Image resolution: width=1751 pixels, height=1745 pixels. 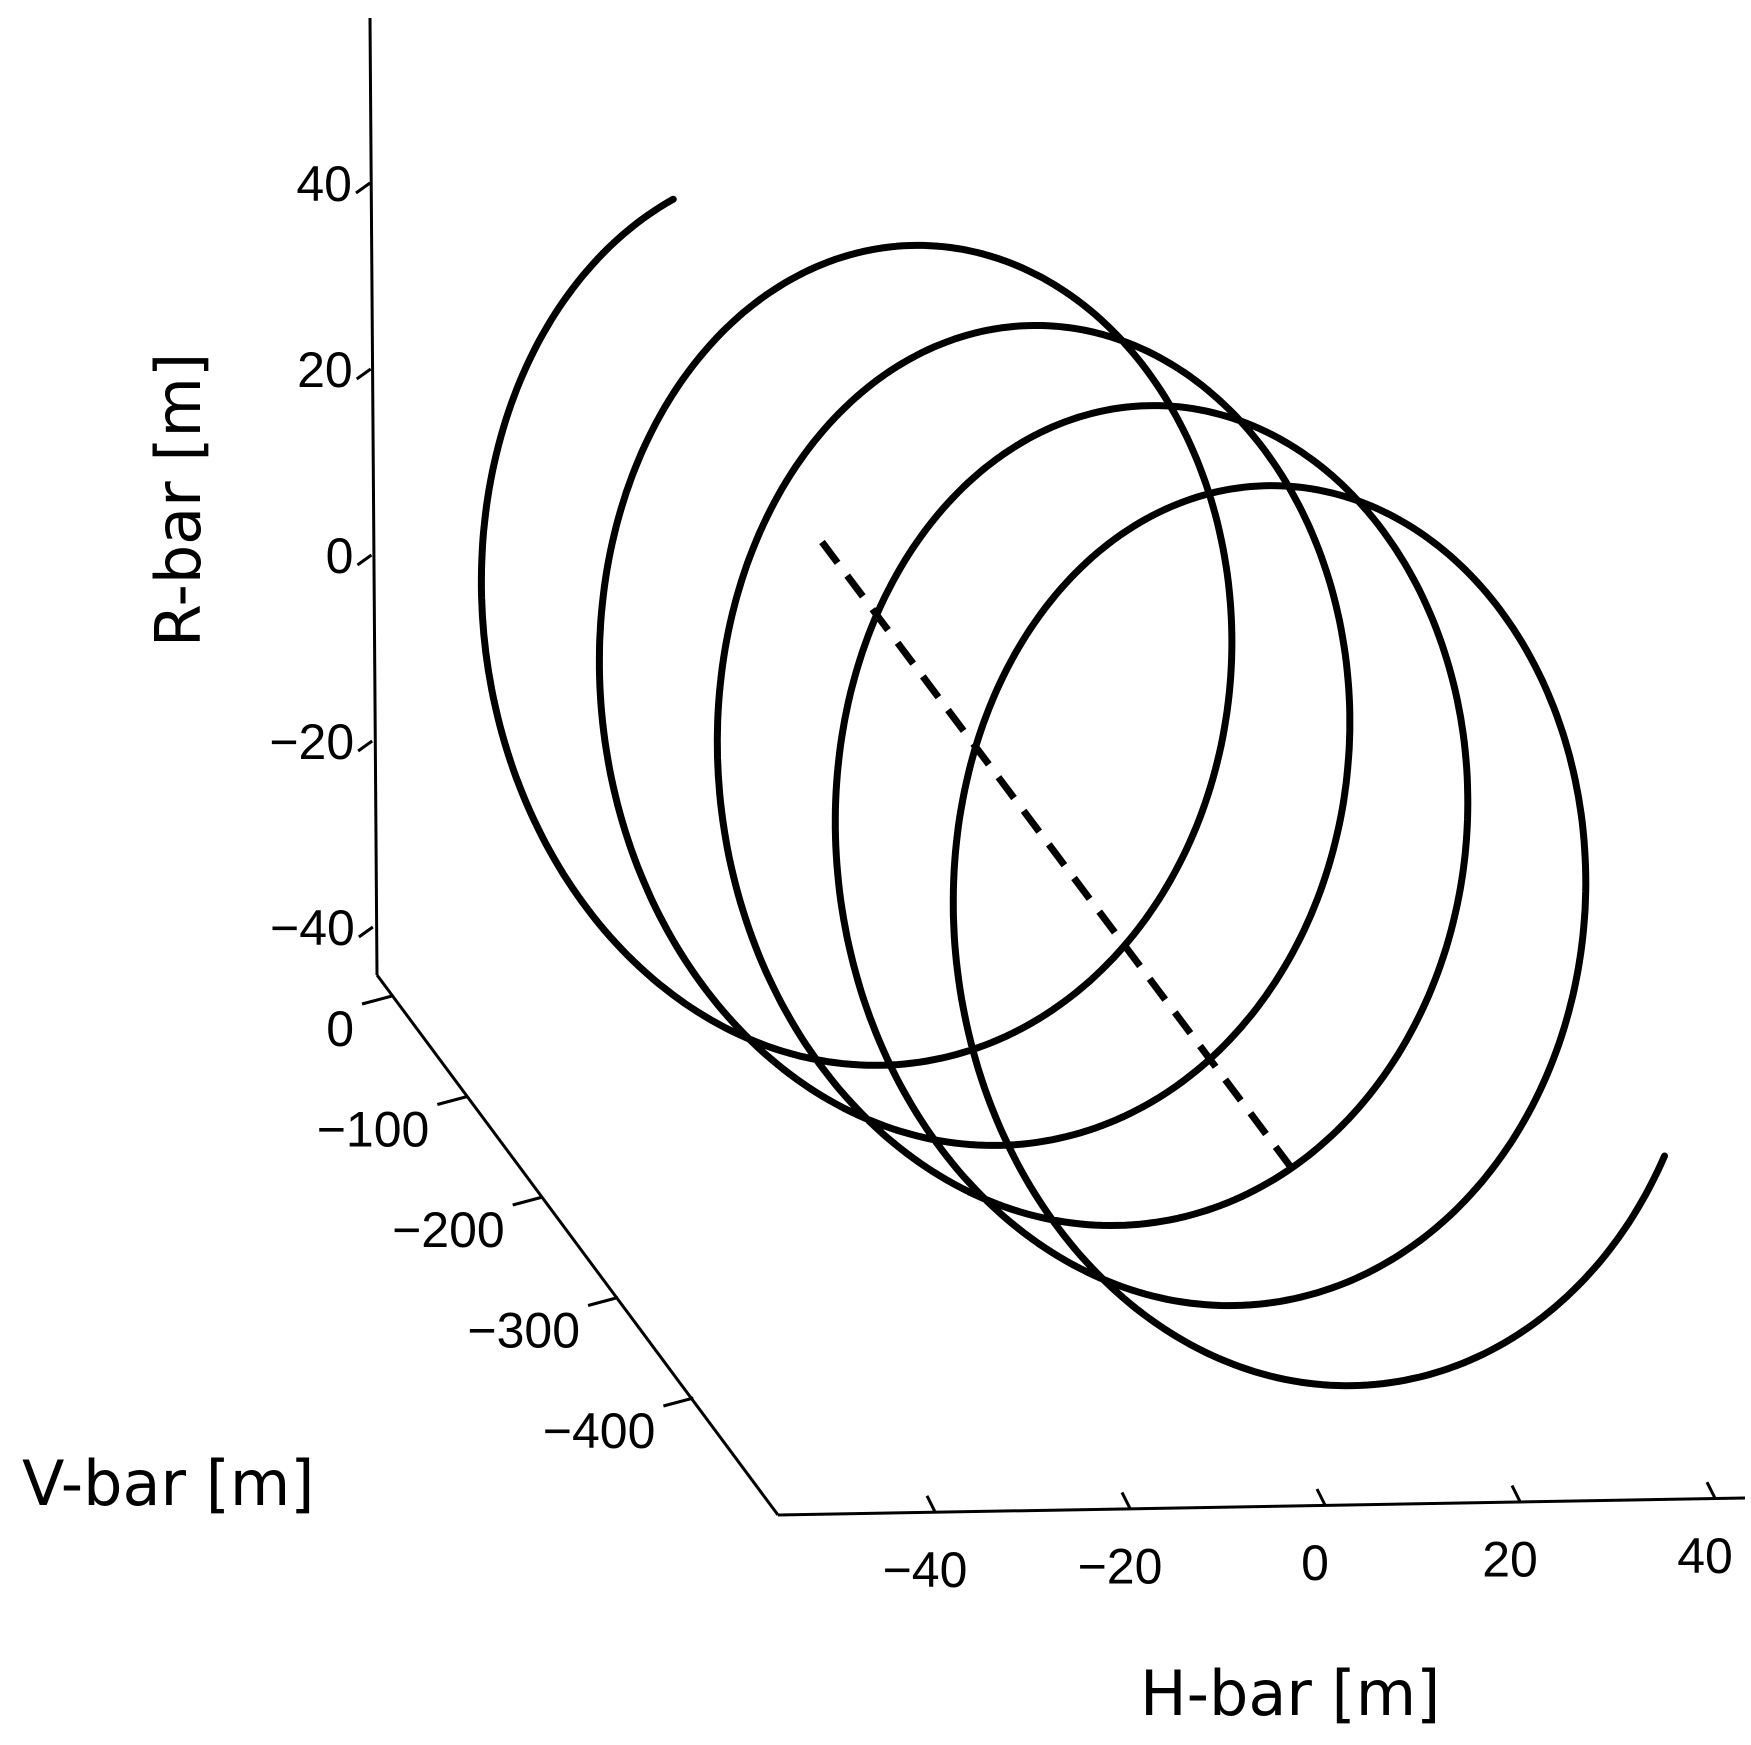 I want to click on y-tick-label: 0, so click(x=340, y=1029).